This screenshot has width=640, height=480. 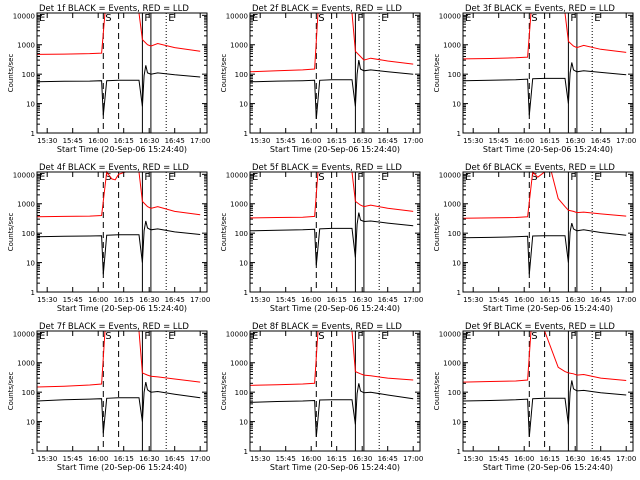 I want to click on panel-title: Det 8f BLACK = Events, RED = LLD, so click(x=327, y=327).